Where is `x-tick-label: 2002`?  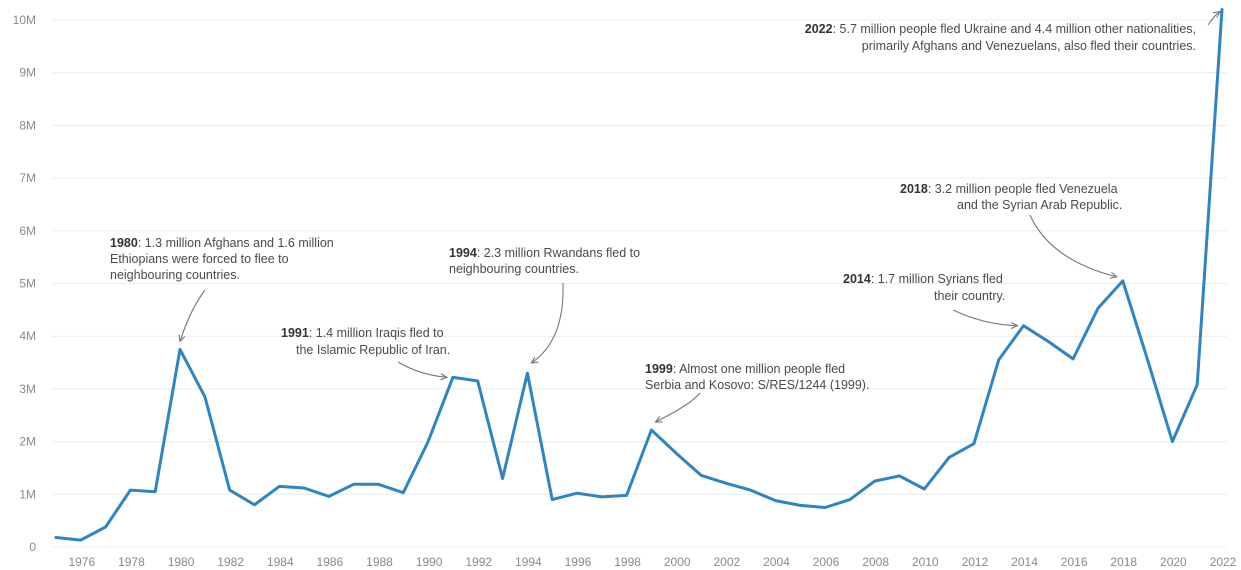 x-tick-label: 2002 is located at coordinates (726, 562).